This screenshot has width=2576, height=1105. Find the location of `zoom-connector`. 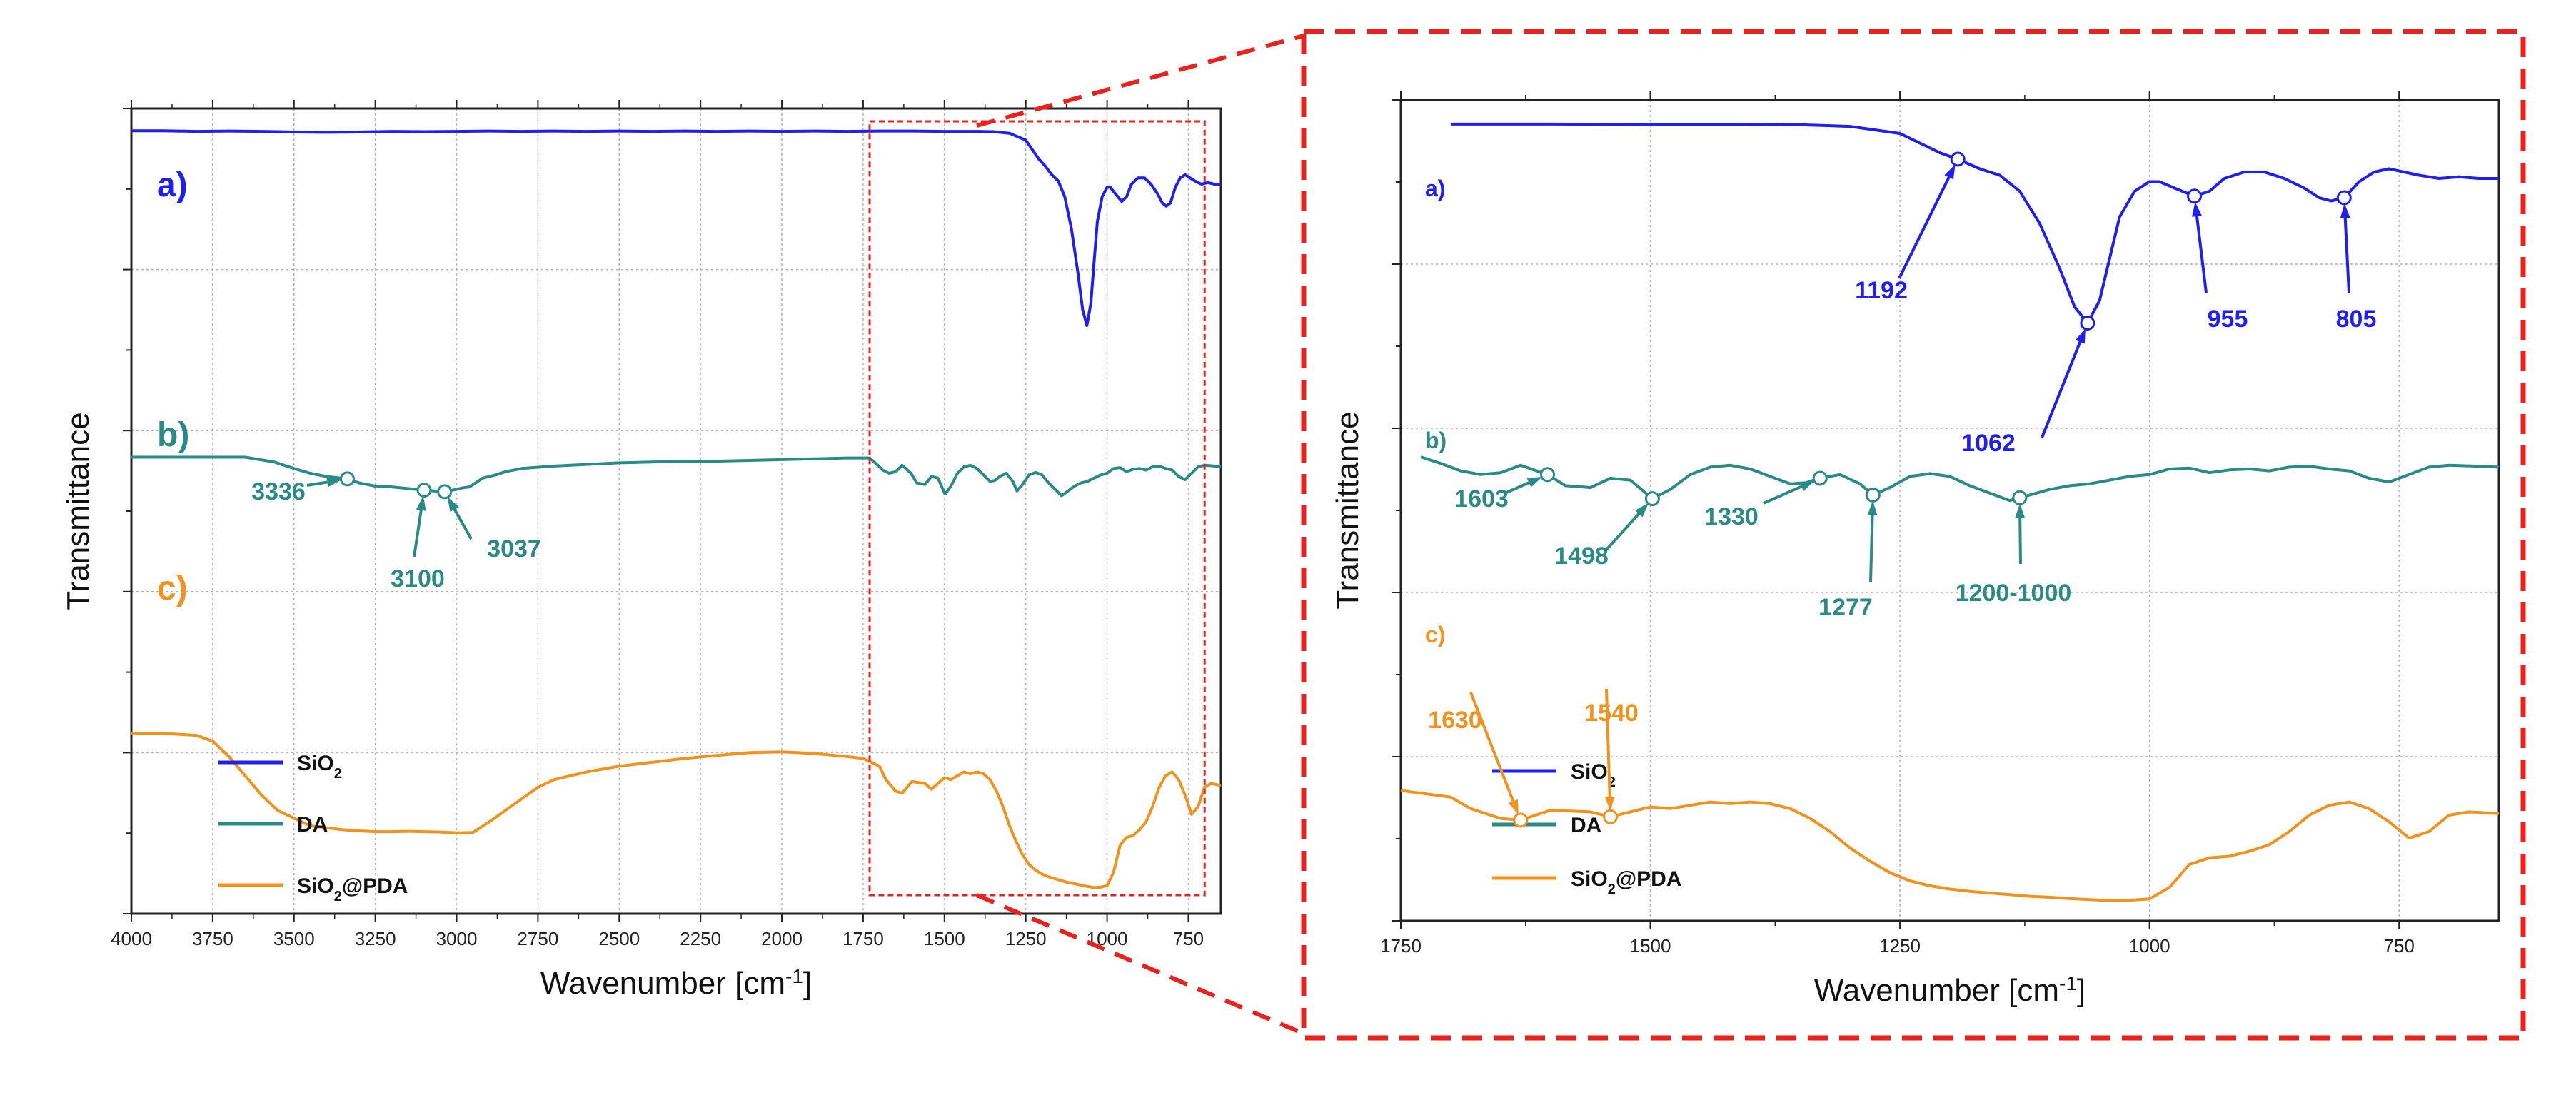

zoom-connector is located at coordinates (1140, 535).